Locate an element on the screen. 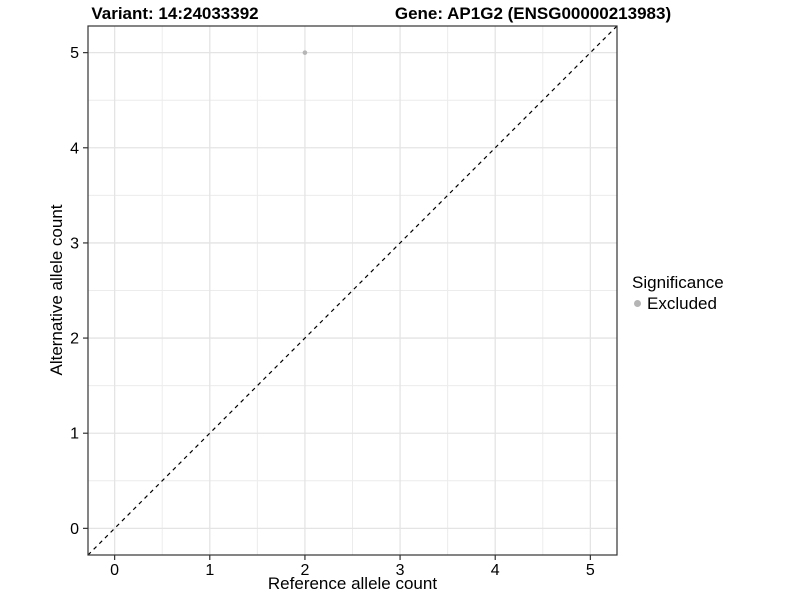  legend-item-label: Excluded is located at coordinates (682, 303).